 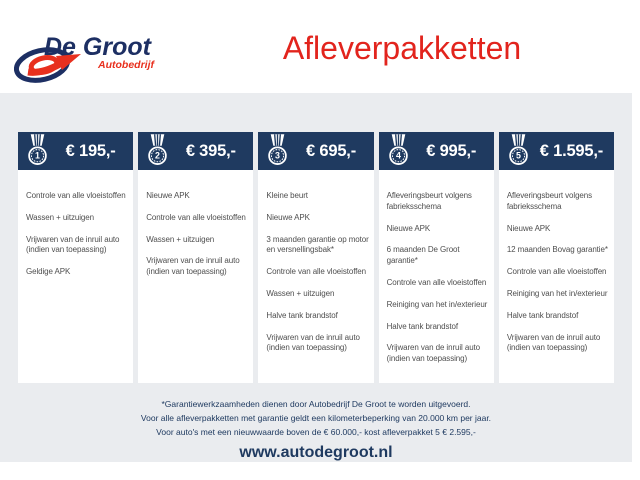 I want to click on medal-icon: 1, so click(x=37, y=149).